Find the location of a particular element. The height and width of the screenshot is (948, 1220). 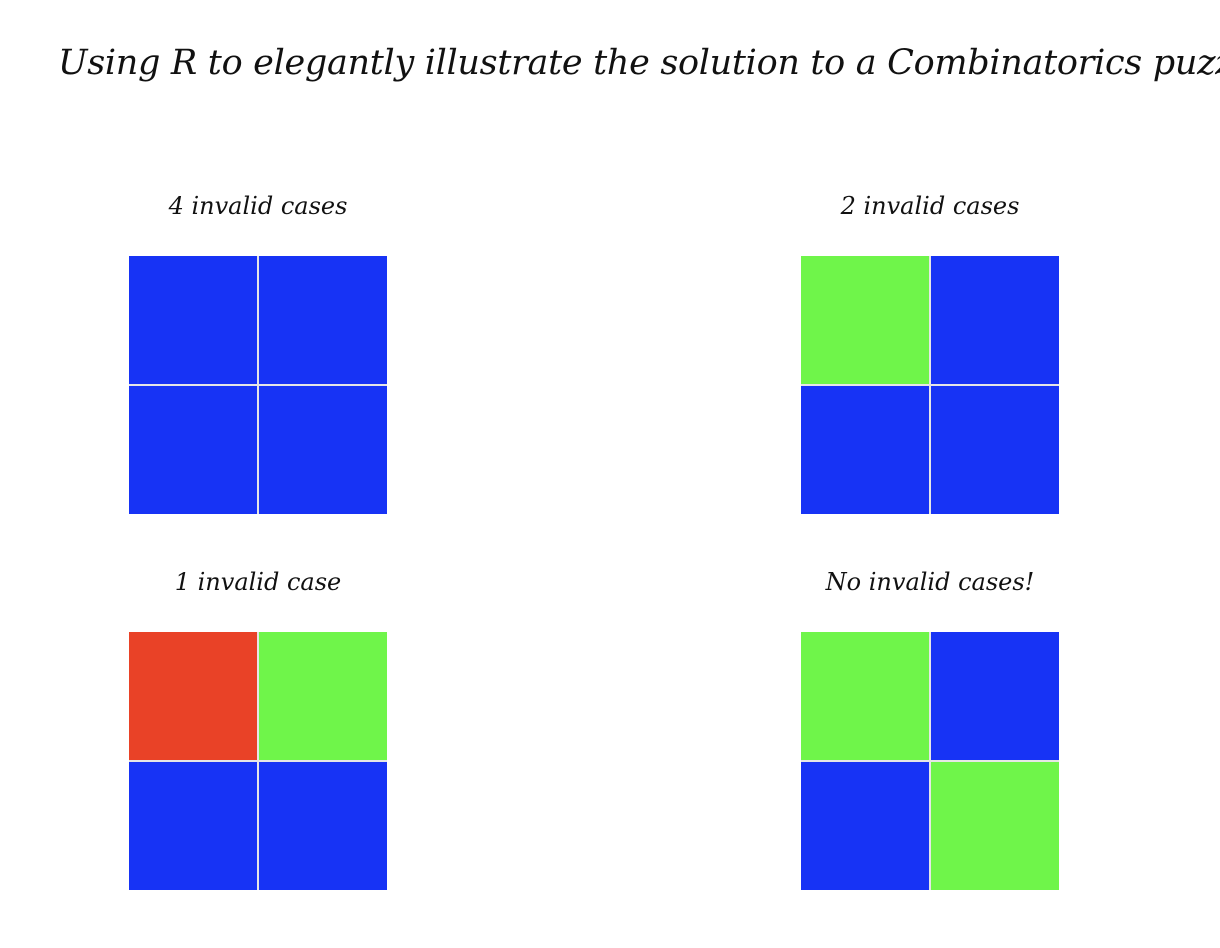

panel-no-invalid-cases: No invalid cases! is located at coordinates (930, 726).